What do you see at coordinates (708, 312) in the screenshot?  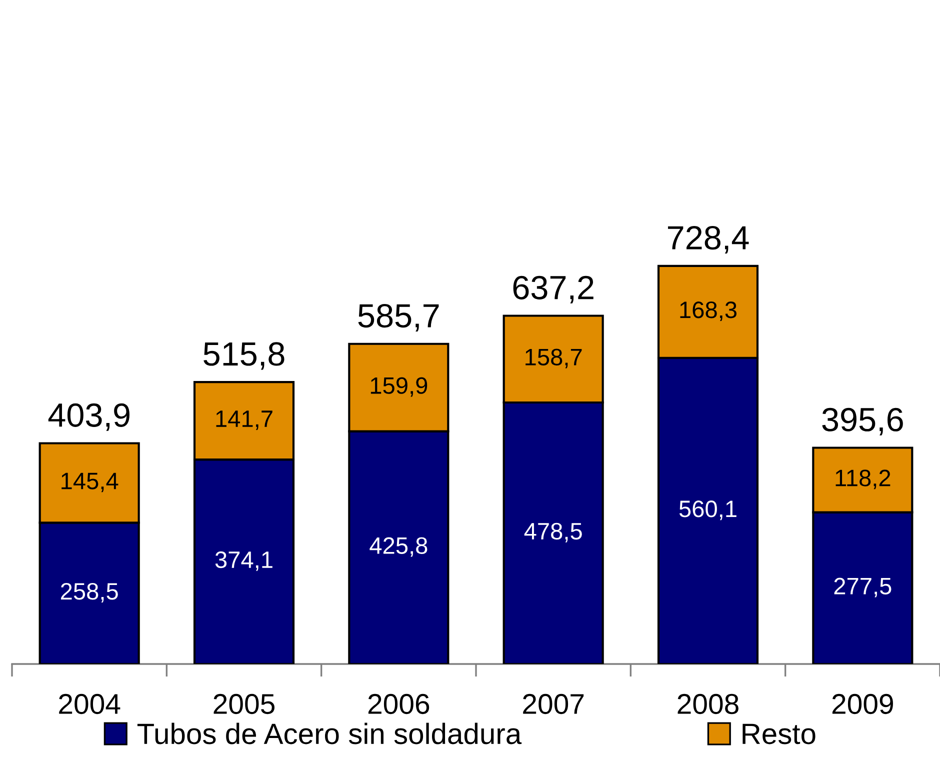 I see `data-label: 168,3` at bounding box center [708, 312].